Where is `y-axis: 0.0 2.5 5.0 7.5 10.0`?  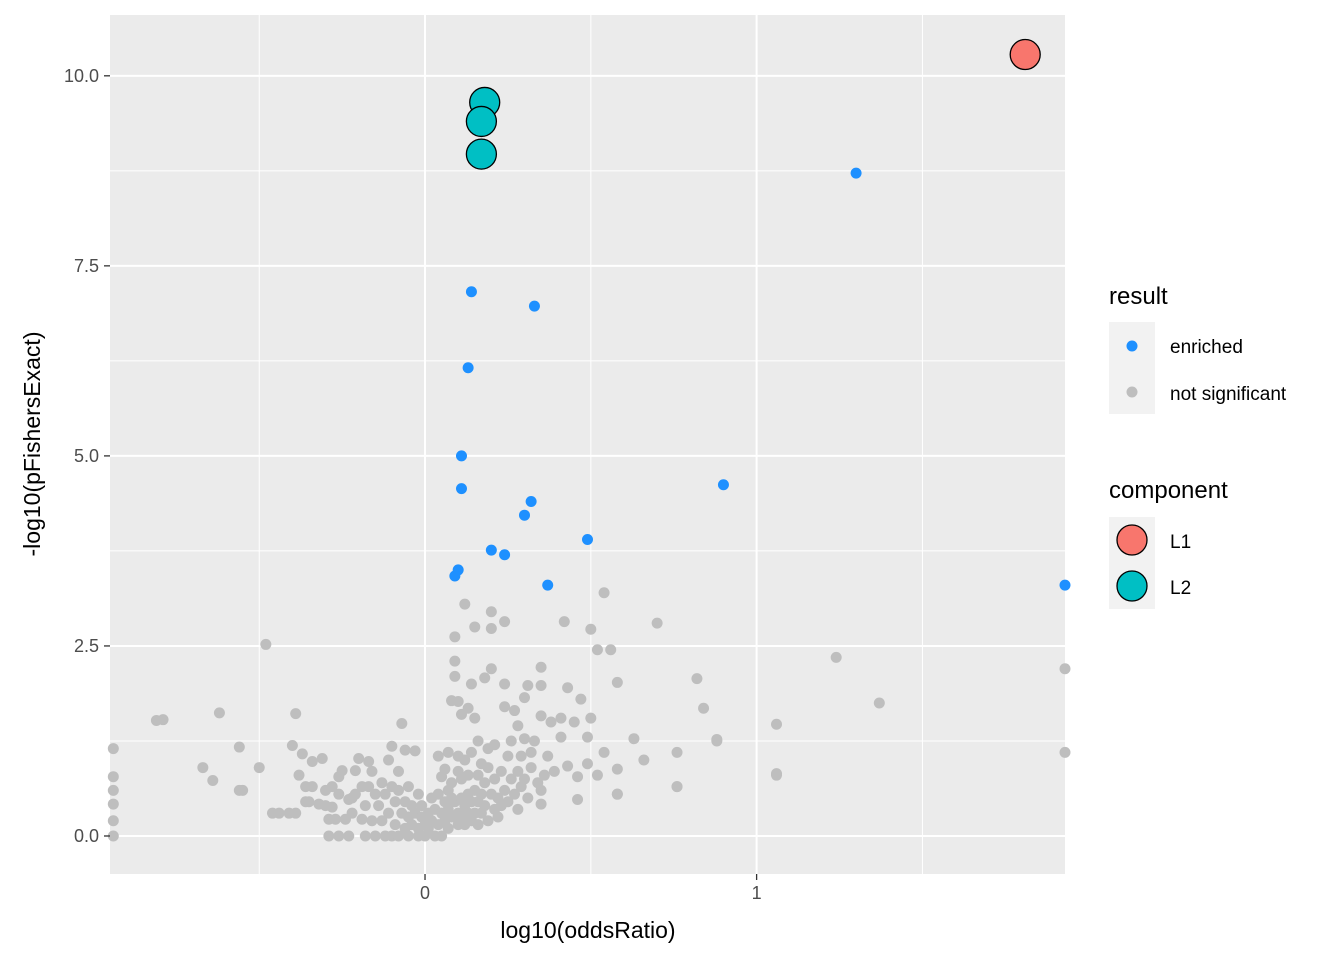 y-axis: 0.0 2.5 5.0 7.5 10.0 is located at coordinates (87, 456).